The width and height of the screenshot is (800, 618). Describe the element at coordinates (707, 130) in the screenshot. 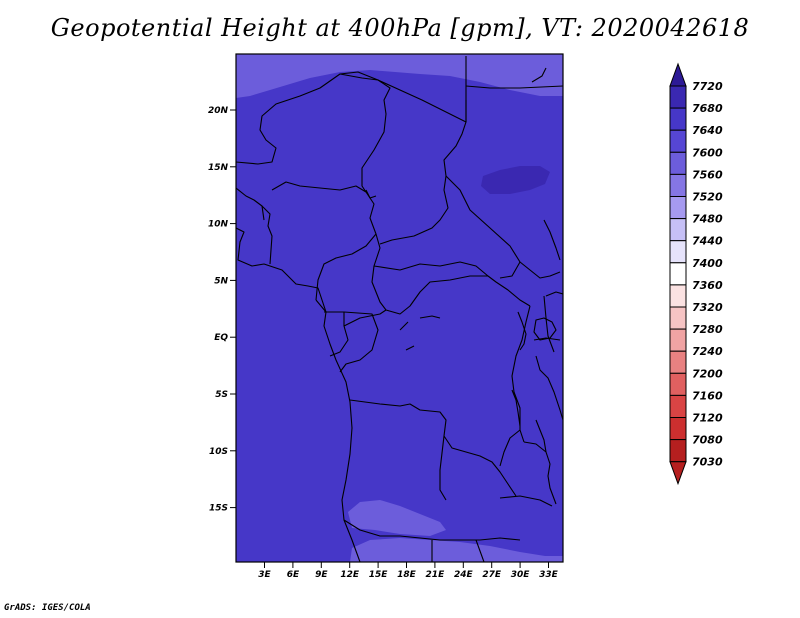

I see `colorbar-label: 7640` at that location.